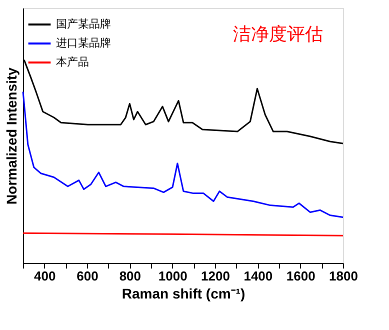 Image resolution: width=389 pixels, height=330 pixels. Describe the element at coordinates (45, 276) in the screenshot. I see `x-tick-label: 400` at that location.